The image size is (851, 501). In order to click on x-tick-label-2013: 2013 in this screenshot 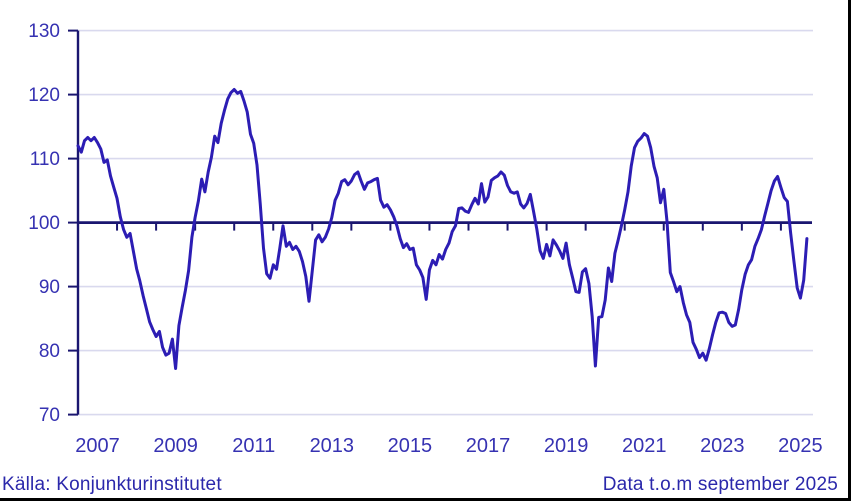, I will do `click(332, 446)`.